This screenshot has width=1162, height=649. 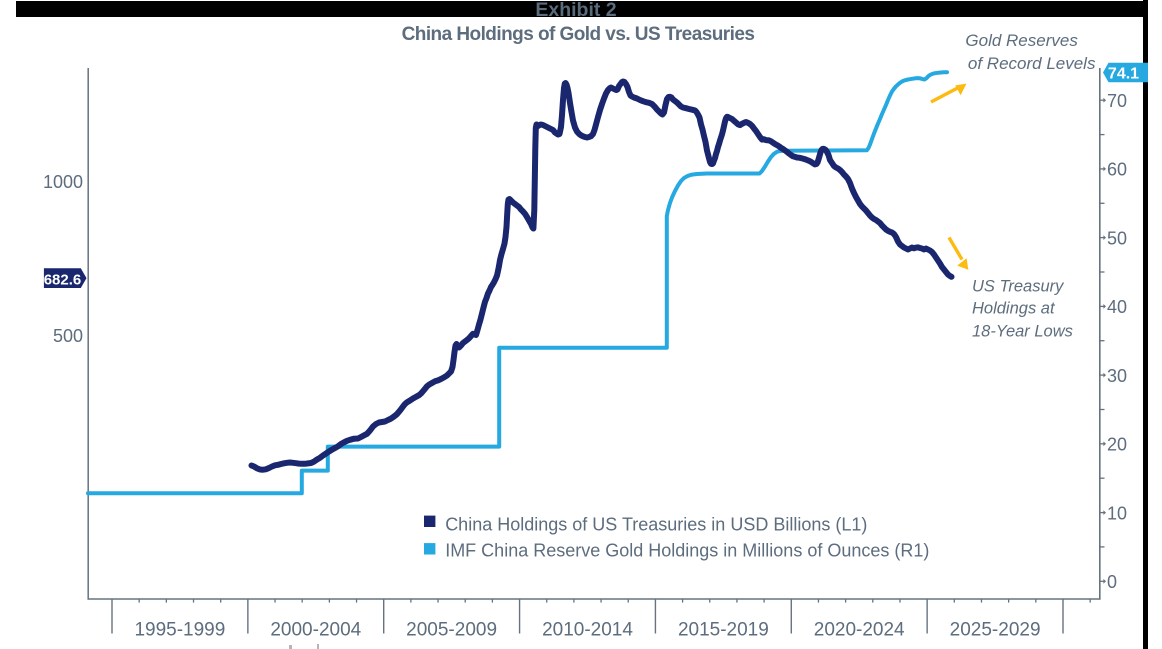 What do you see at coordinates (587, 629) in the screenshot?
I see `svg-text: 2010-2014` at bounding box center [587, 629].